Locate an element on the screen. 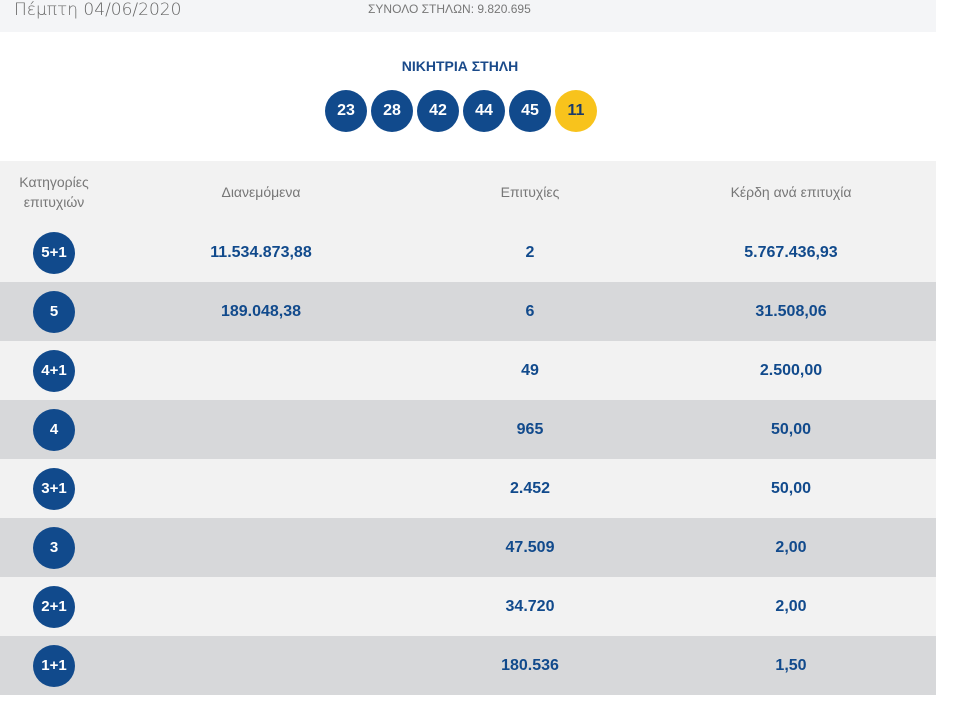 Image resolution: width=956 pixels, height=707 pixels. joker-ball: 11 is located at coordinates (576, 111).